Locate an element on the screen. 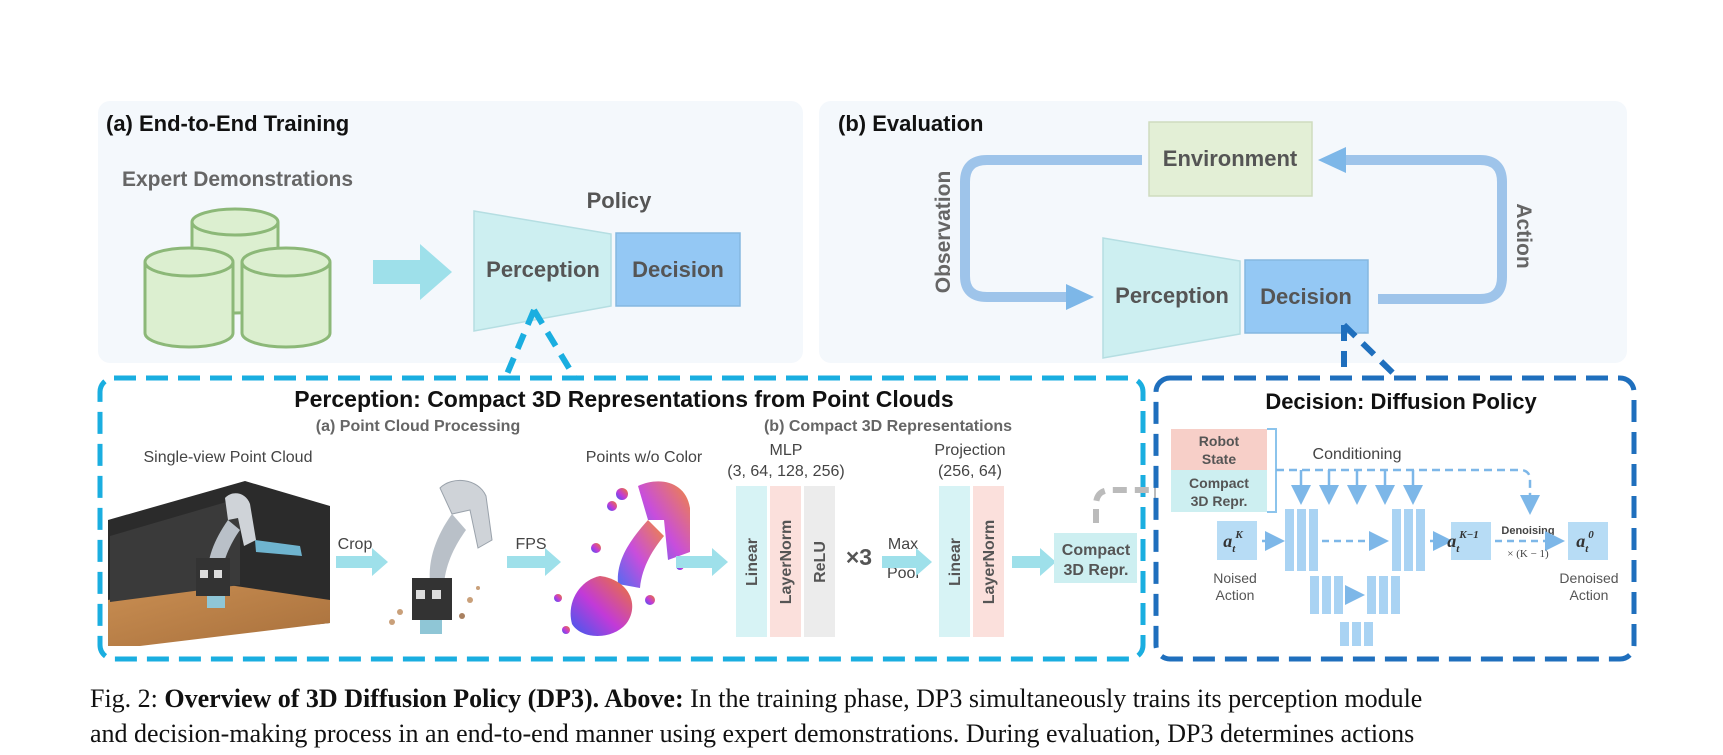 This screenshot has width=1723, height=755. compact-3d-repr-box is located at coordinates (1095, 558).